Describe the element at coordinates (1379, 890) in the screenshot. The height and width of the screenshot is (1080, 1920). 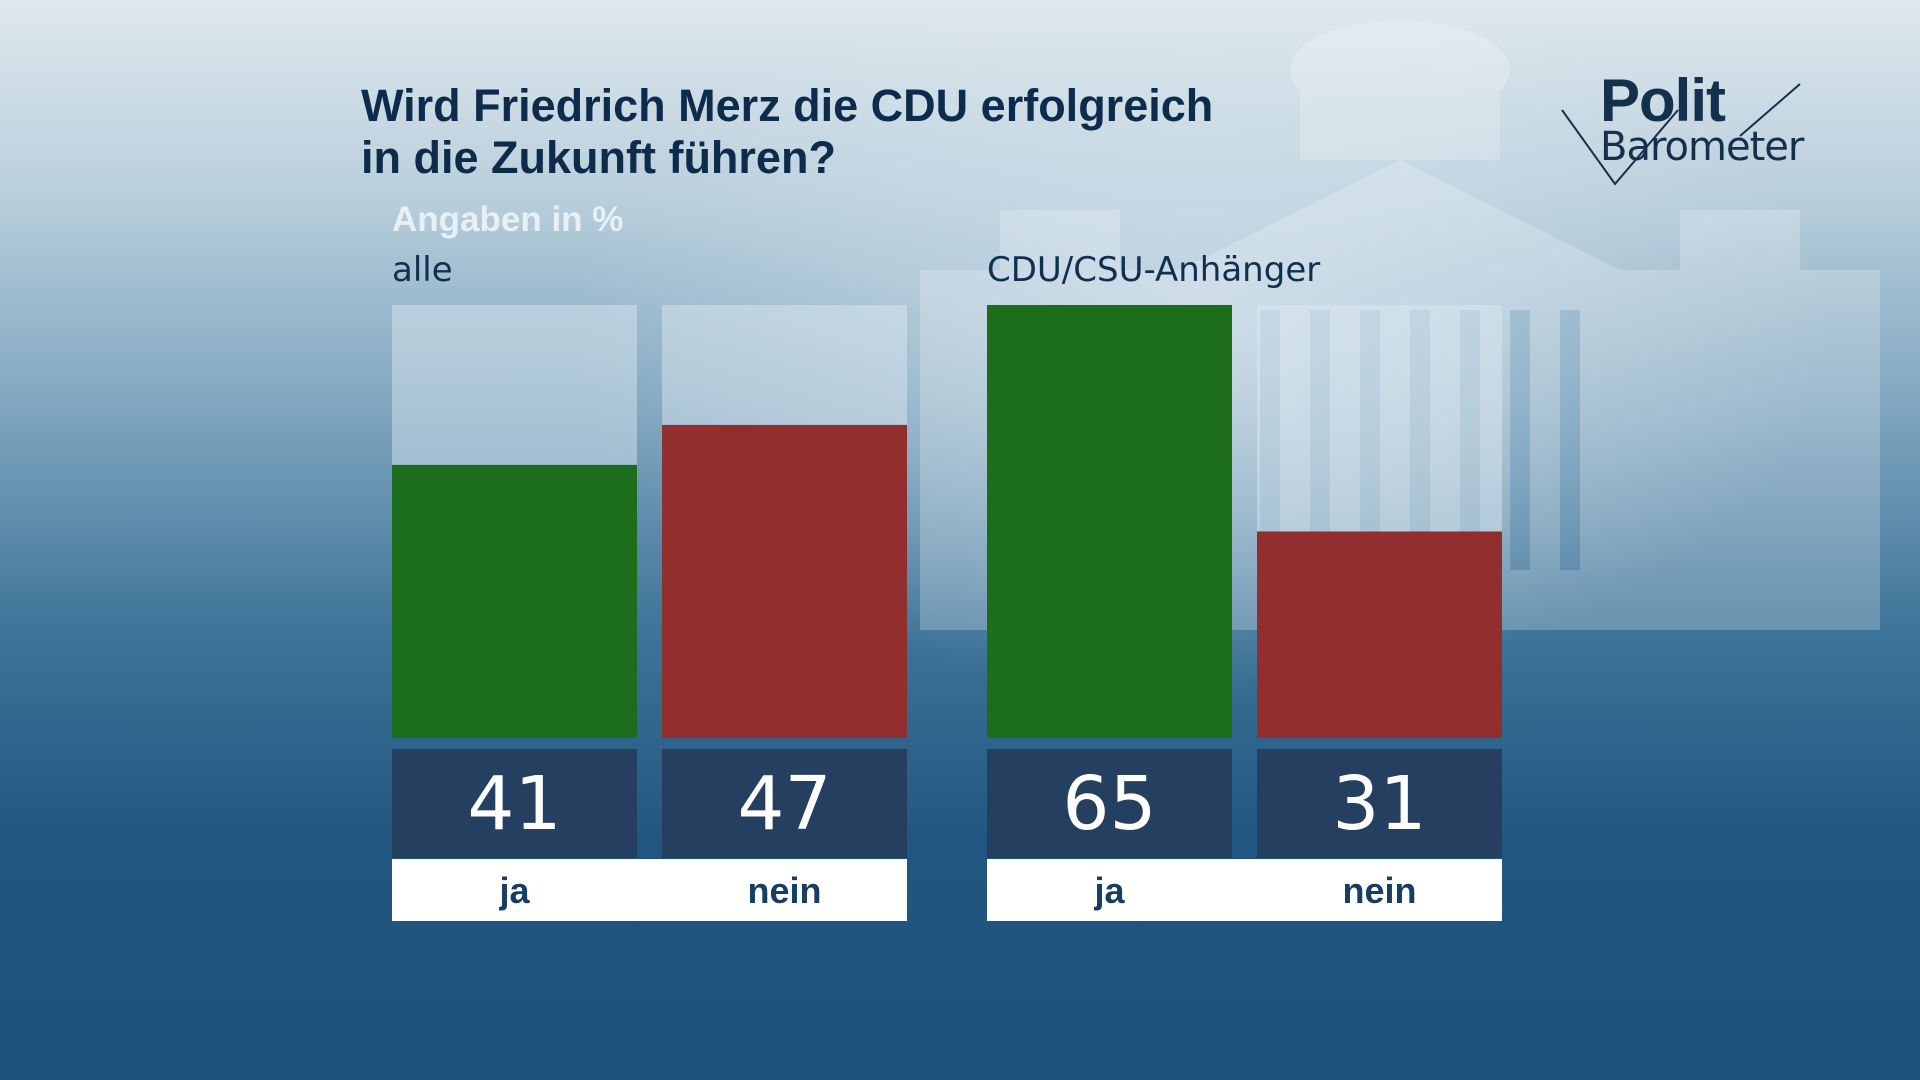
I see `category-label-cdu-csu-nein: nein` at that location.